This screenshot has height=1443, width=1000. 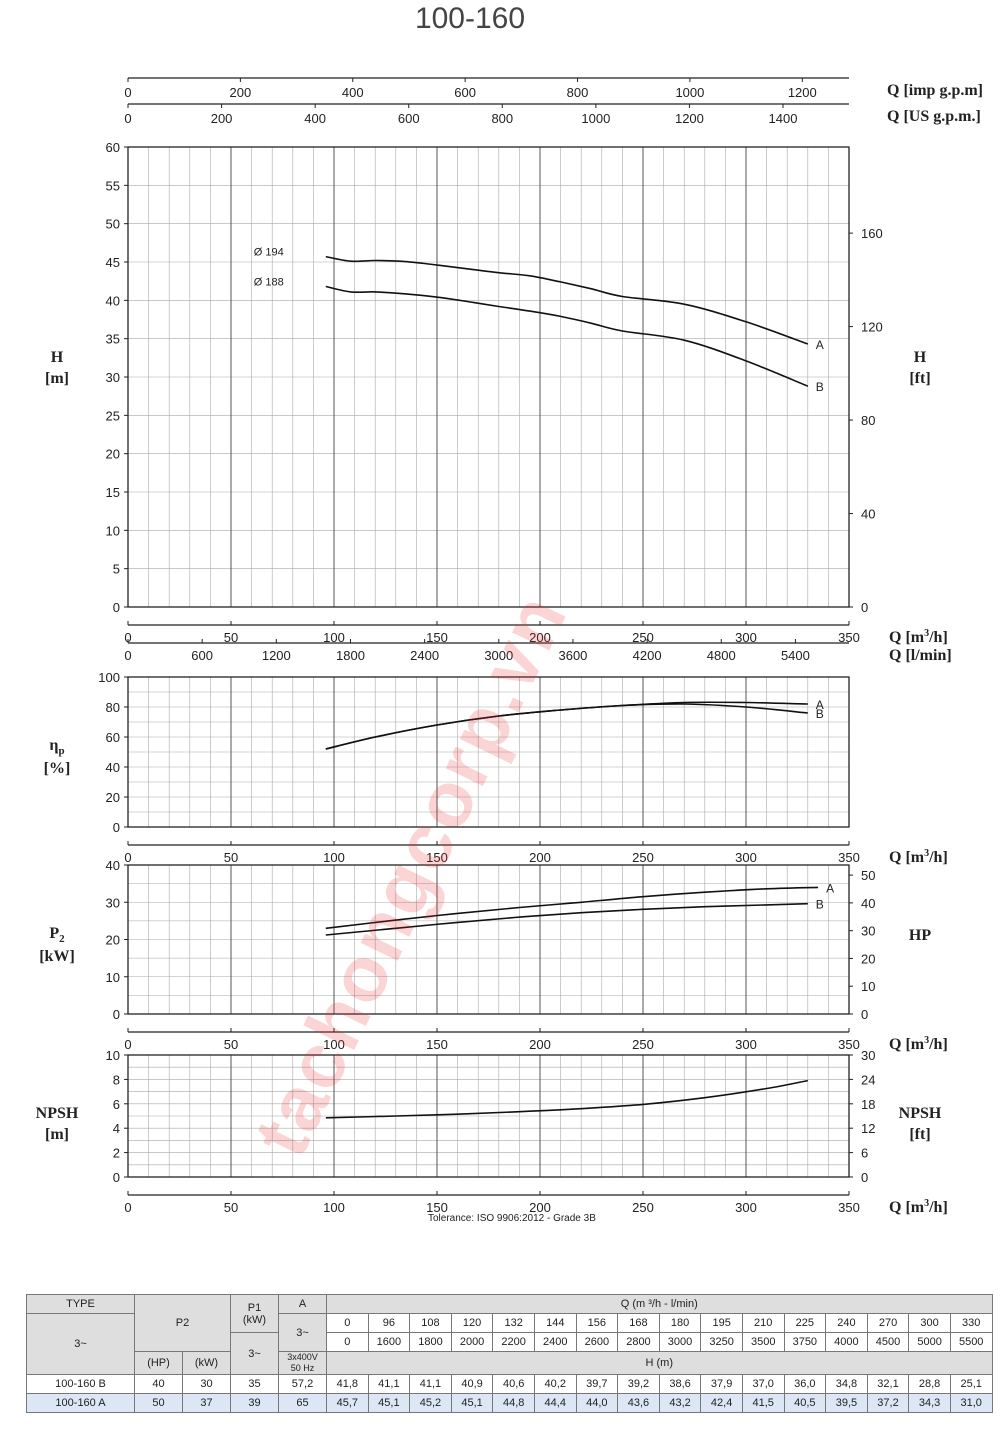 I want to click on p1-phase: 3~, so click(x=254, y=1353).